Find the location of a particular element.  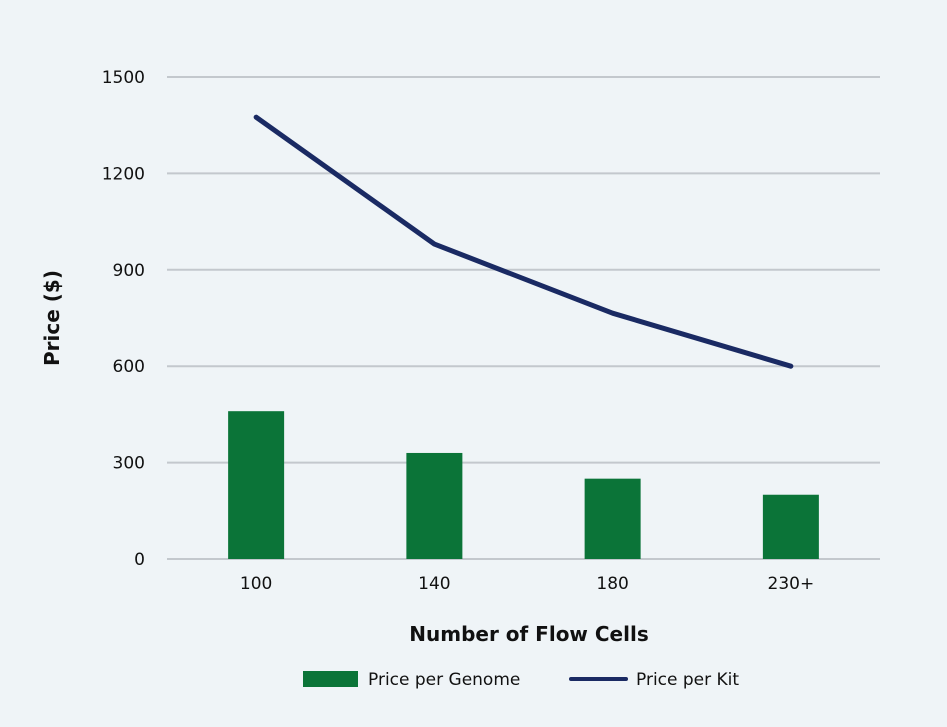

x-tick-label: 140 is located at coordinates (434, 584).